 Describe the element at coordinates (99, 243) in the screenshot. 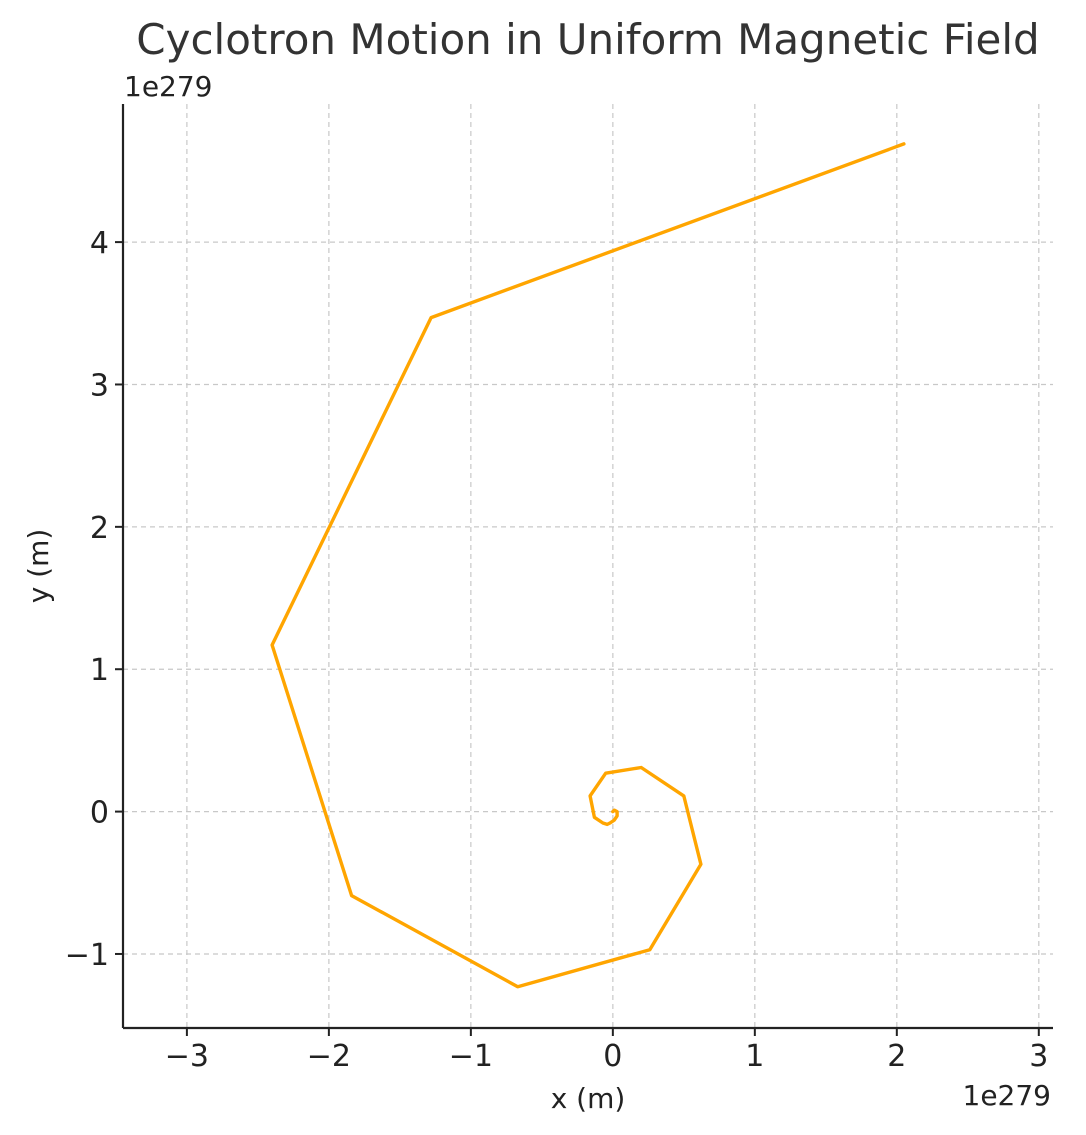

I see `y-tick-label: 4` at that location.